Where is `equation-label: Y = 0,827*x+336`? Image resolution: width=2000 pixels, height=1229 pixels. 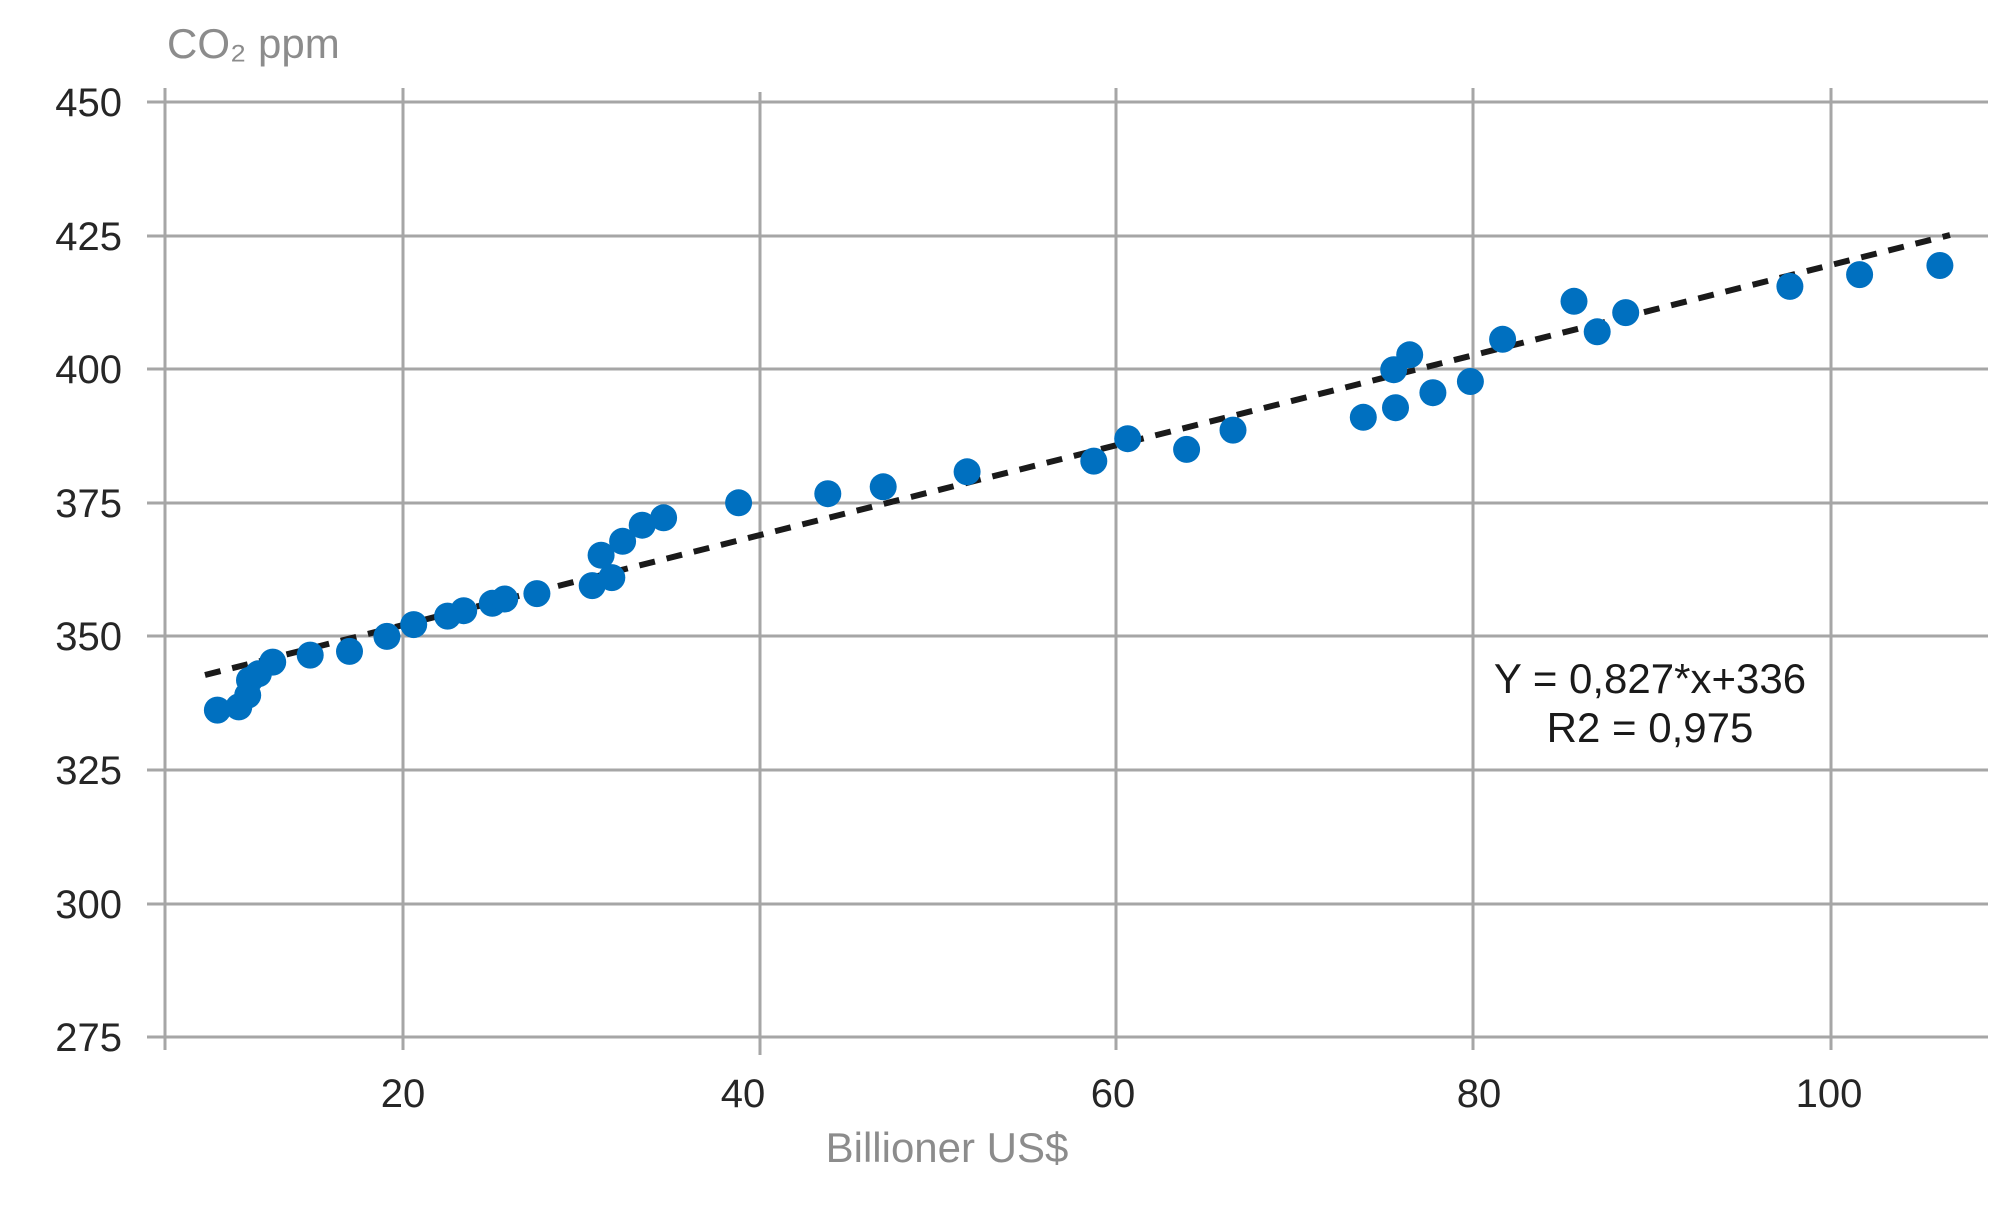 equation-label: Y = 0,827*x+336 is located at coordinates (1650, 678).